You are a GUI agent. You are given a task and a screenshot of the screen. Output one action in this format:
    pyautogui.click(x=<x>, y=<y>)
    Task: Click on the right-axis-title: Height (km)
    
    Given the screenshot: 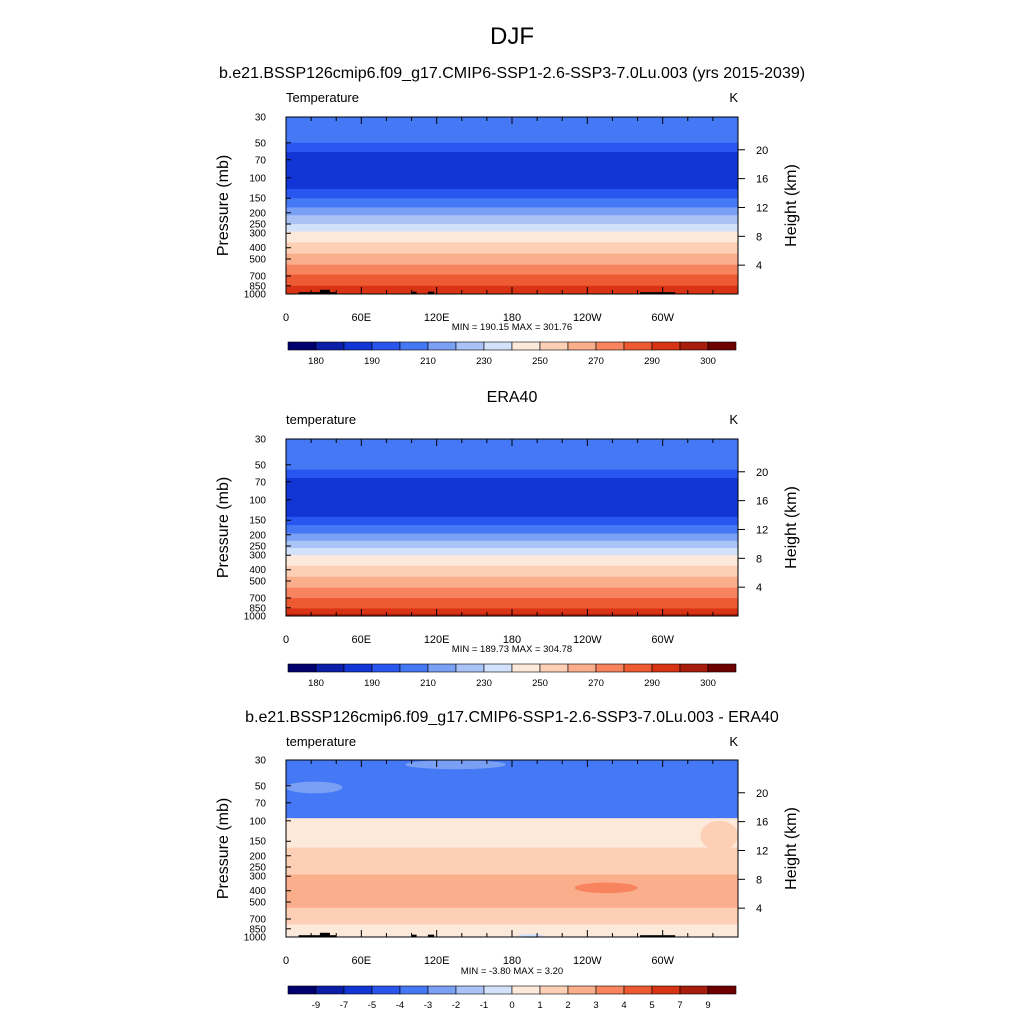 What is the action you would take?
    pyautogui.click(x=791, y=205)
    